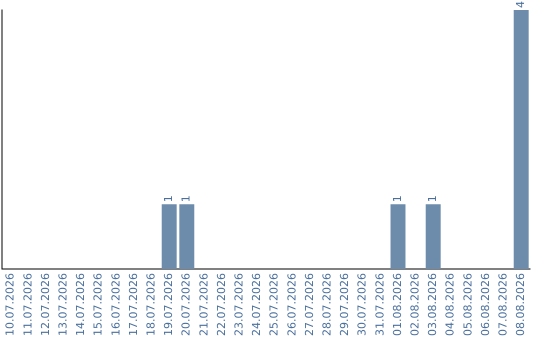 The width and height of the screenshot is (540, 340). What do you see at coordinates (239, 304) in the screenshot?
I see `x-tick-label: 23.07.2026` at bounding box center [239, 304].